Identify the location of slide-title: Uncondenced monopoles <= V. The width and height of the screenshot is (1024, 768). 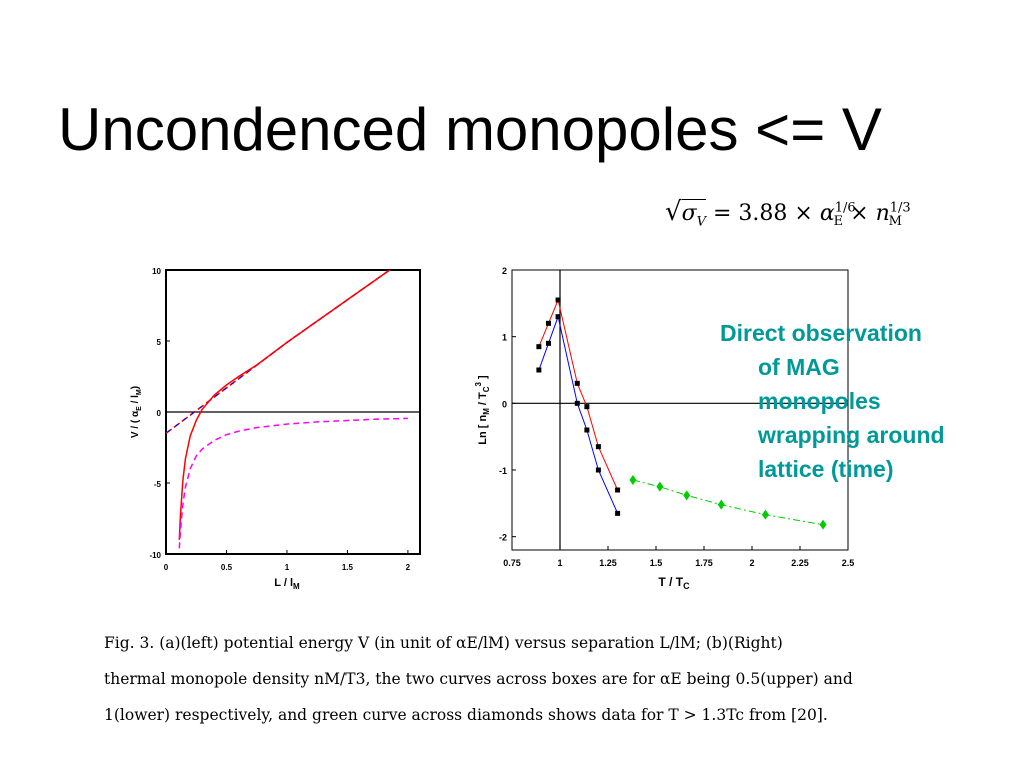
(470, 129).